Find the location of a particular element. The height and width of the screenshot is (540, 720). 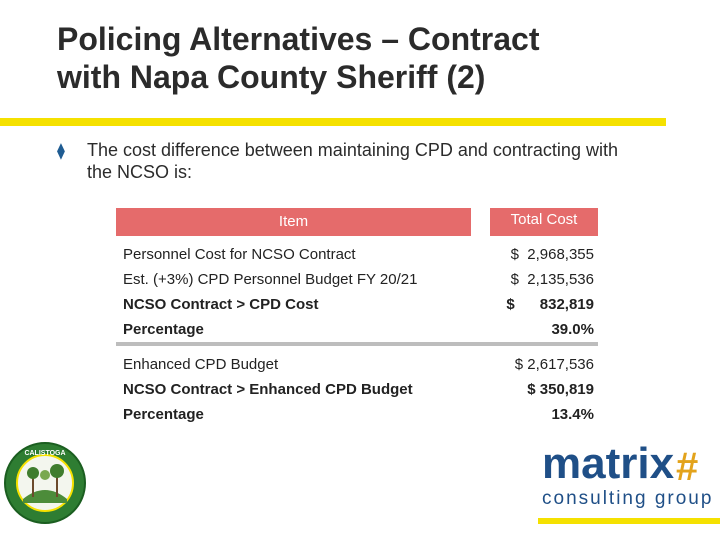

row-label: NCSO Contract > CPD Cost is located at coordinates (221, 304).